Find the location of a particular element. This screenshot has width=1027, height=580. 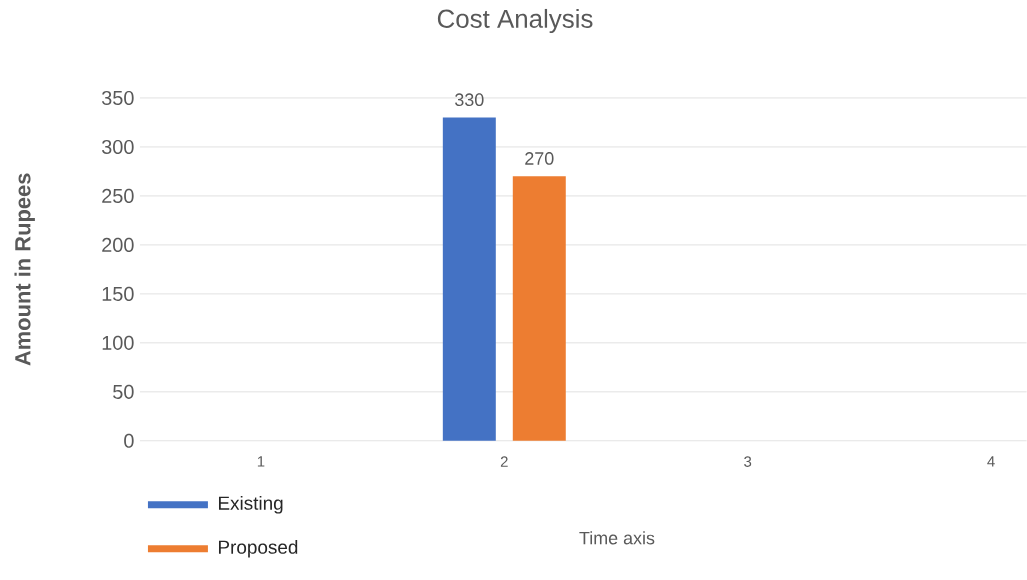

data-label: 330 is located at coordinates (469, 100).